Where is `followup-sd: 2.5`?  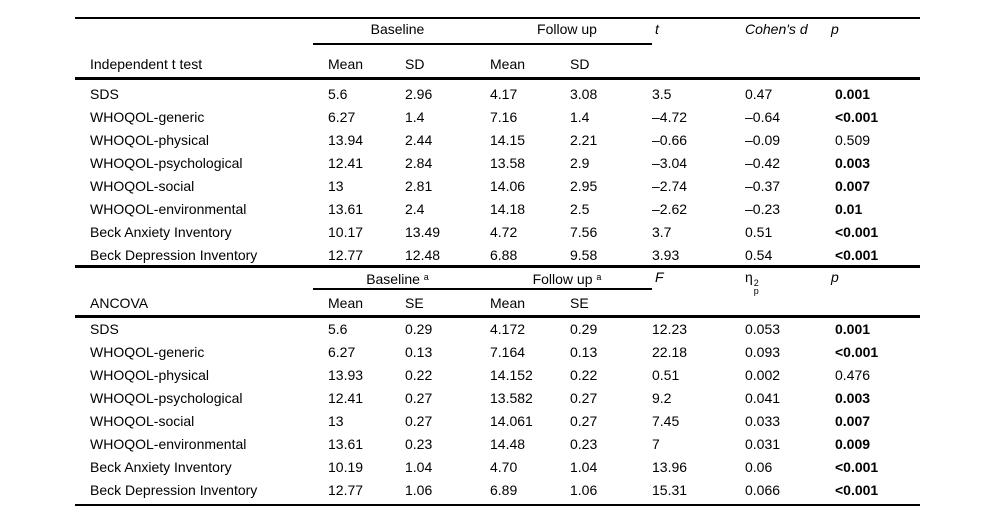 followup-sd: 2.5 is located at coordinates (580, 208).